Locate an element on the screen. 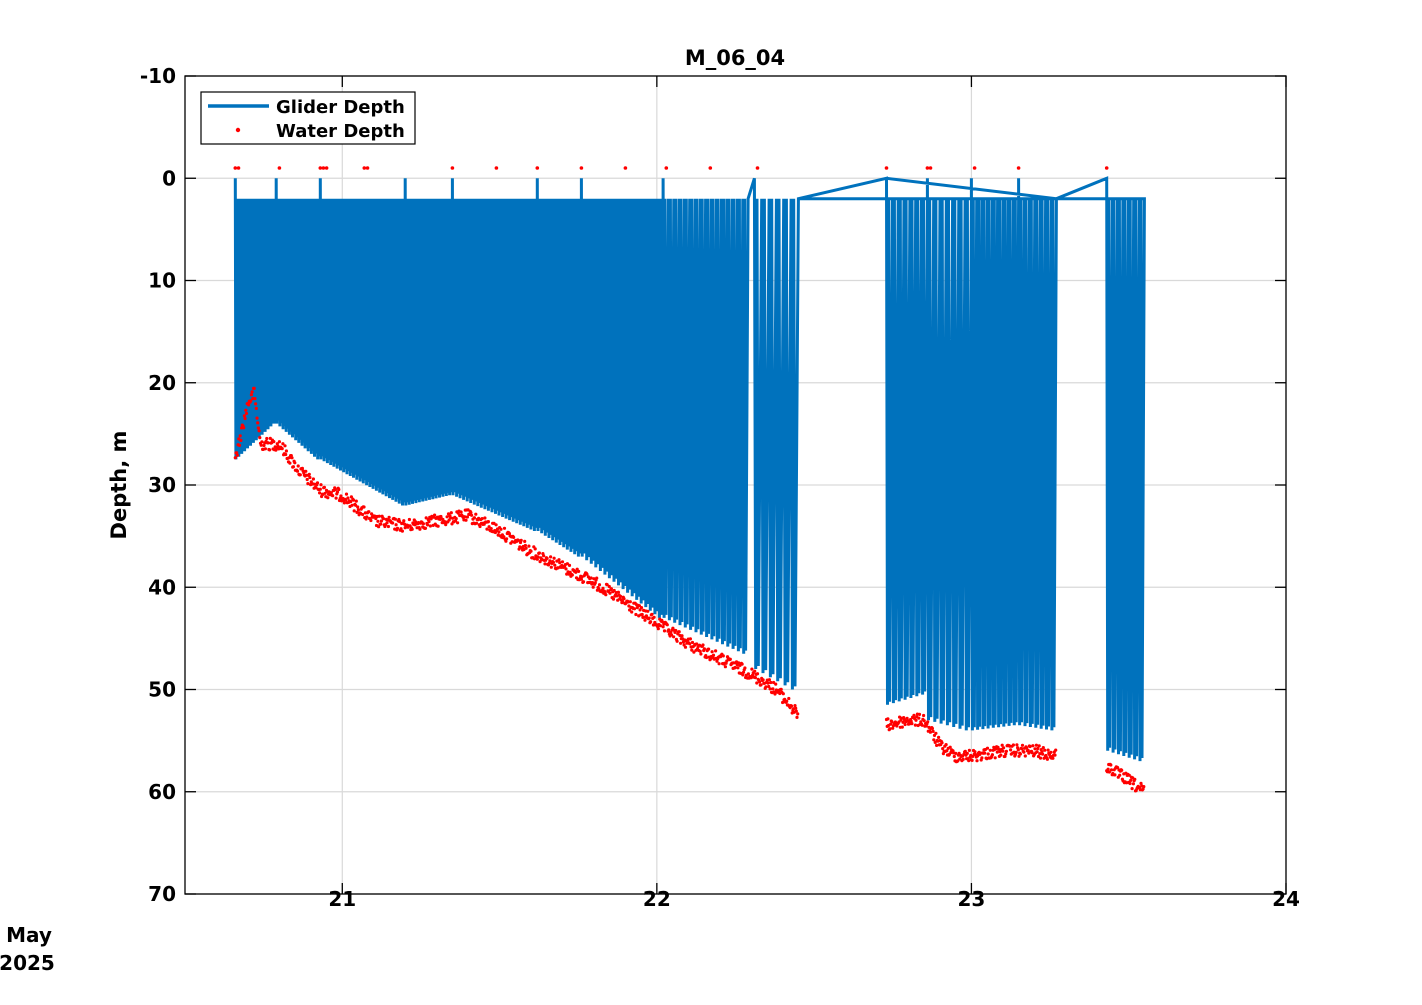 Image resolution: width=1422 pixels, height=1005 pixels. date-label-year: 2025 is located at coordinates (27, 963).